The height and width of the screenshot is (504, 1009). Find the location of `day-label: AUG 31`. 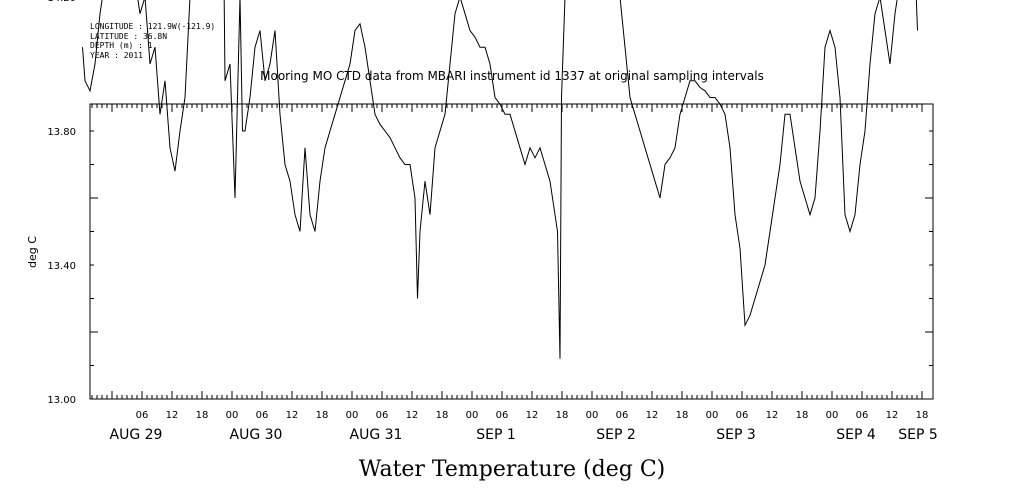

day-label: AUG 31 is located at coordinates (376, 435).